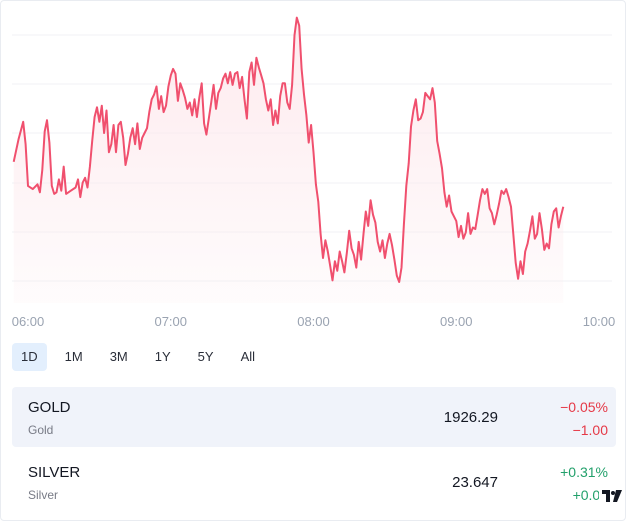 The image size is (628, 523). What do you see at coordinates (475, 482) in the screenshot?
I see `symbol-price: 23.647` at bounding box center [475, 482].